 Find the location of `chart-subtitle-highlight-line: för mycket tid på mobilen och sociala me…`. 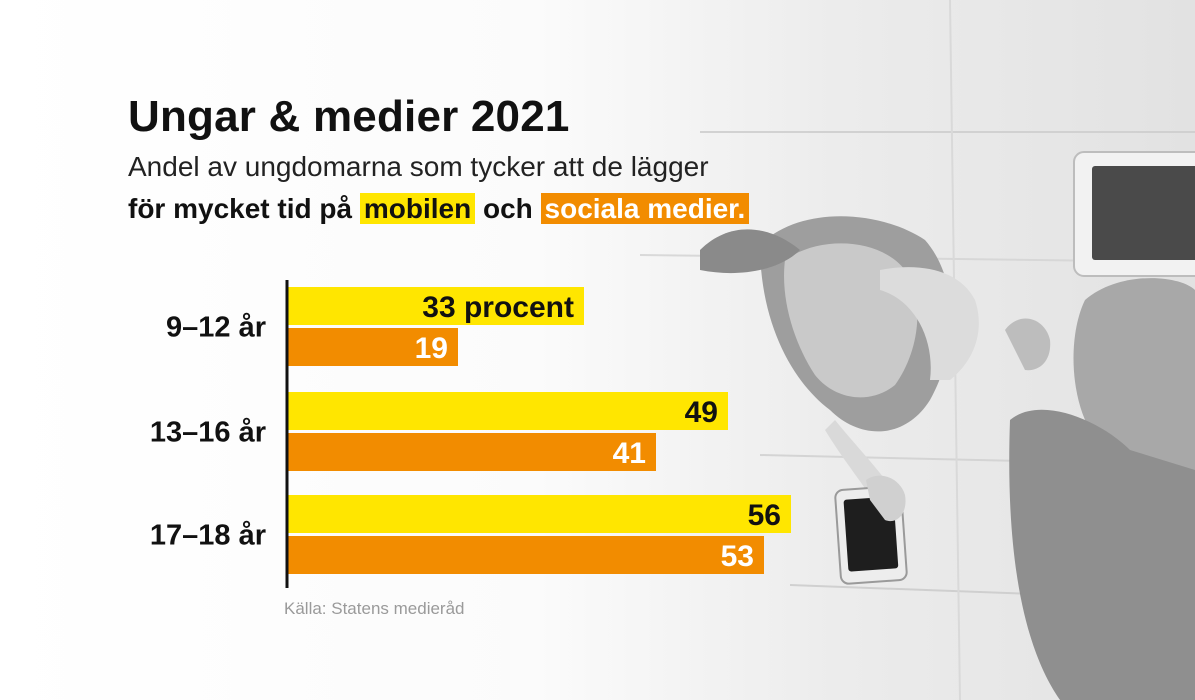

chart-subtitle-highlight-line: för mycket tid på mobilen och sociala me… is located at coordinates (439, 209).